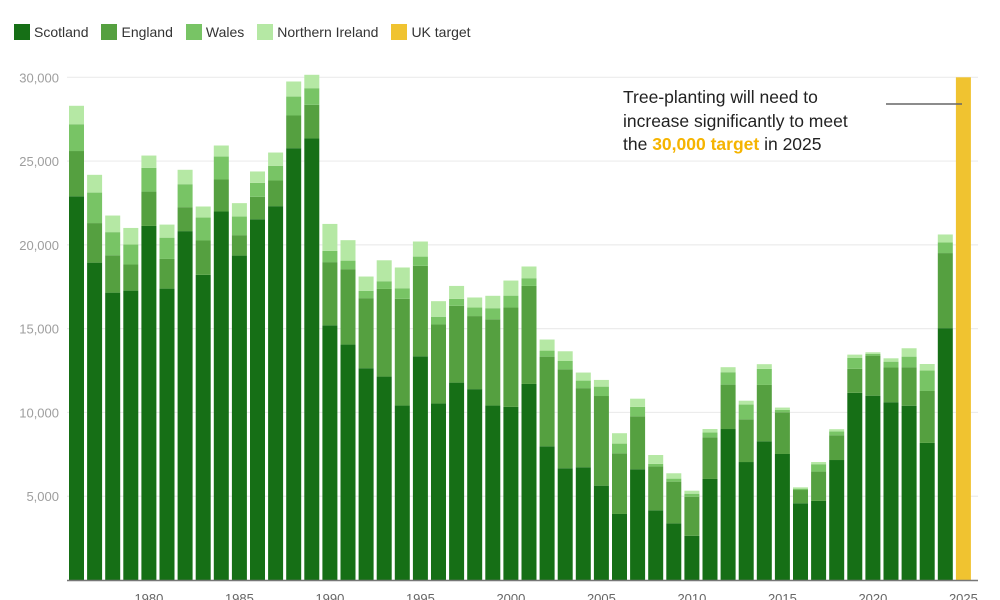 The height and width of the screenshot is (600, 1000). Describe the element at coordinates (384, 285) in the screenshot. I see `bar-wales-1993` at that location.